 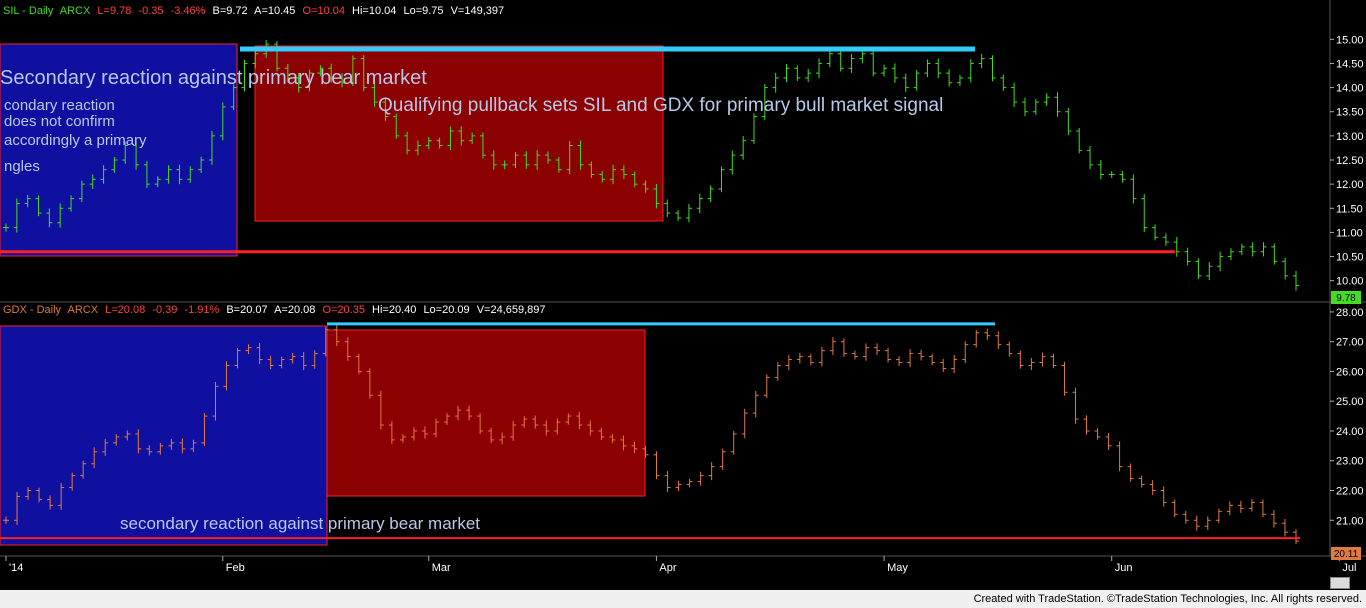 What do you see at coordinates (1350, 282) in the screenshot?
I see `y-tick-label: 10.00` at bounding box center [1350, 282].